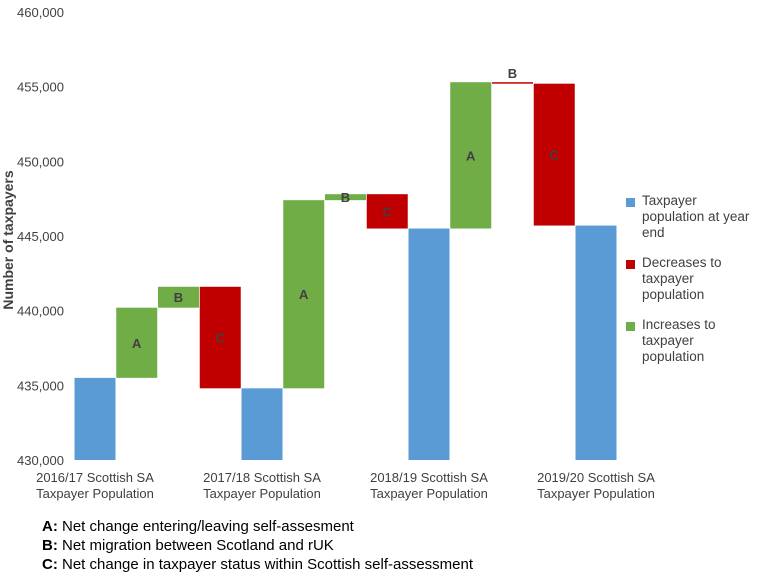 The image size is (761, 585). I want to click on legend-label-total: Taxpayer population at year end, so click(696, 216).